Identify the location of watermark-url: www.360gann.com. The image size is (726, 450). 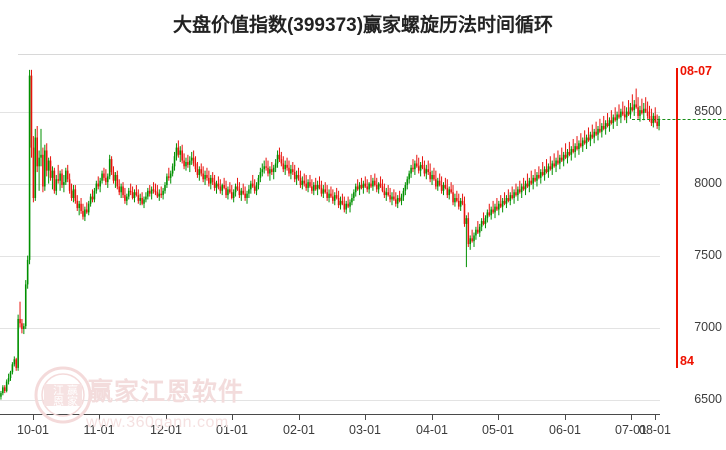
(157, 422).